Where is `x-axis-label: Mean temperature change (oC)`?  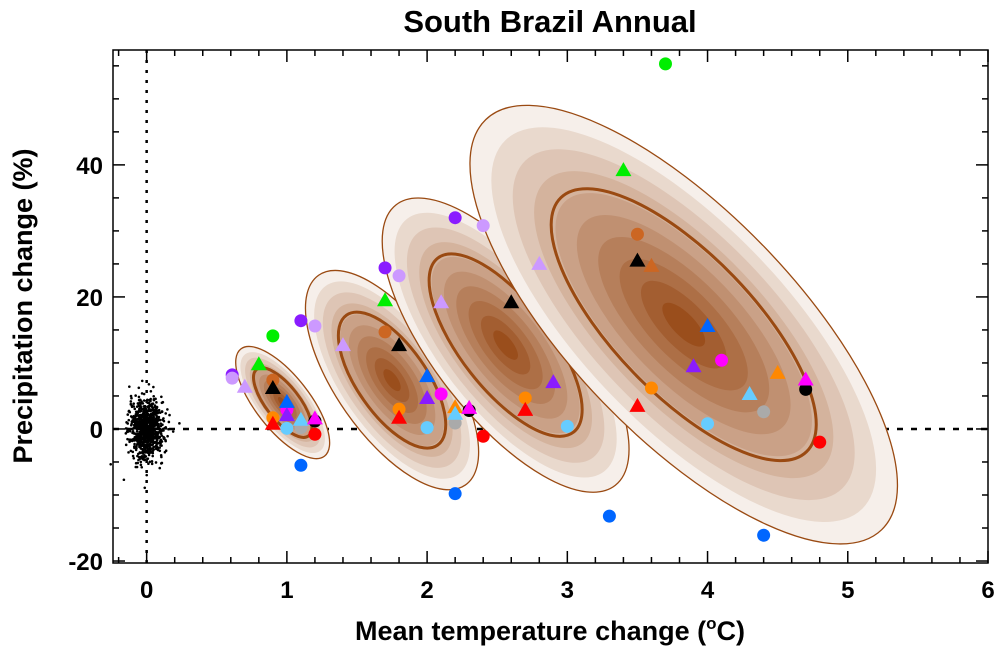
x-axis-label: Mean temperature change (oC) is located at coordinates (550, 630).